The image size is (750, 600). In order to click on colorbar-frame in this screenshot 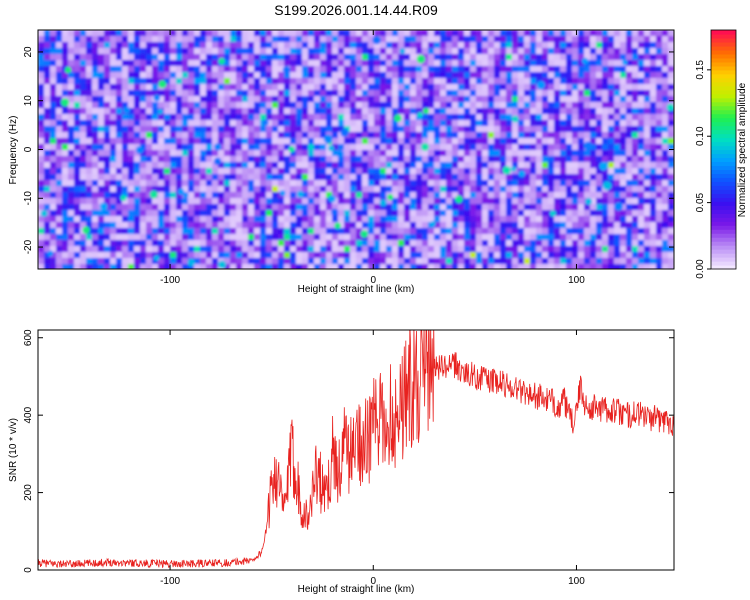, I will do `click(723, 149)`.